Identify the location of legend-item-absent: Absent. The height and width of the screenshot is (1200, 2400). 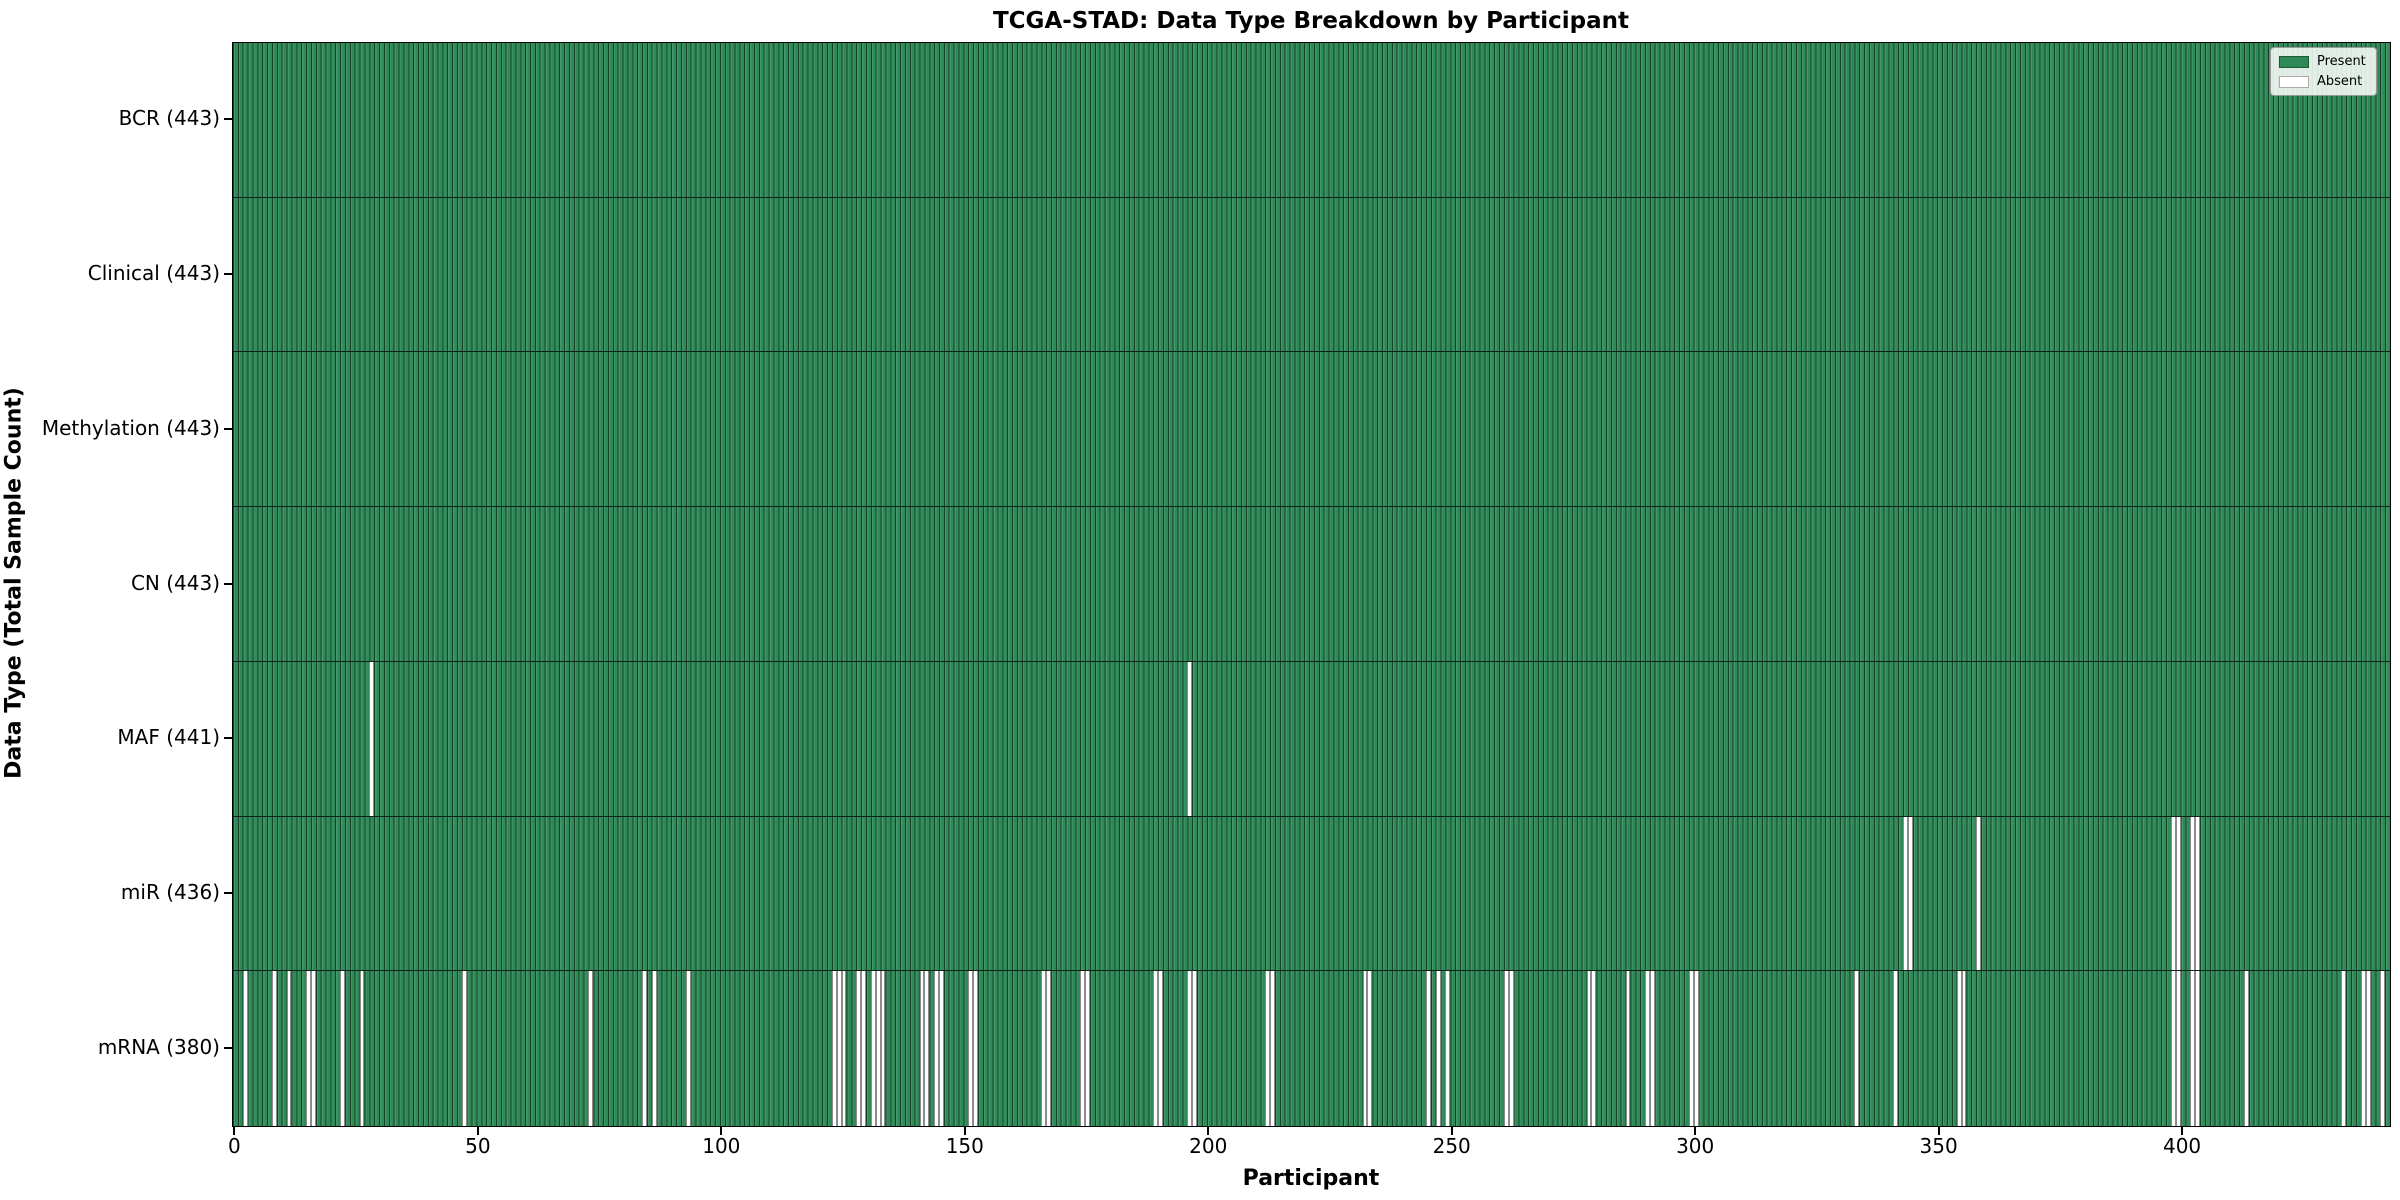
(2322, 81).